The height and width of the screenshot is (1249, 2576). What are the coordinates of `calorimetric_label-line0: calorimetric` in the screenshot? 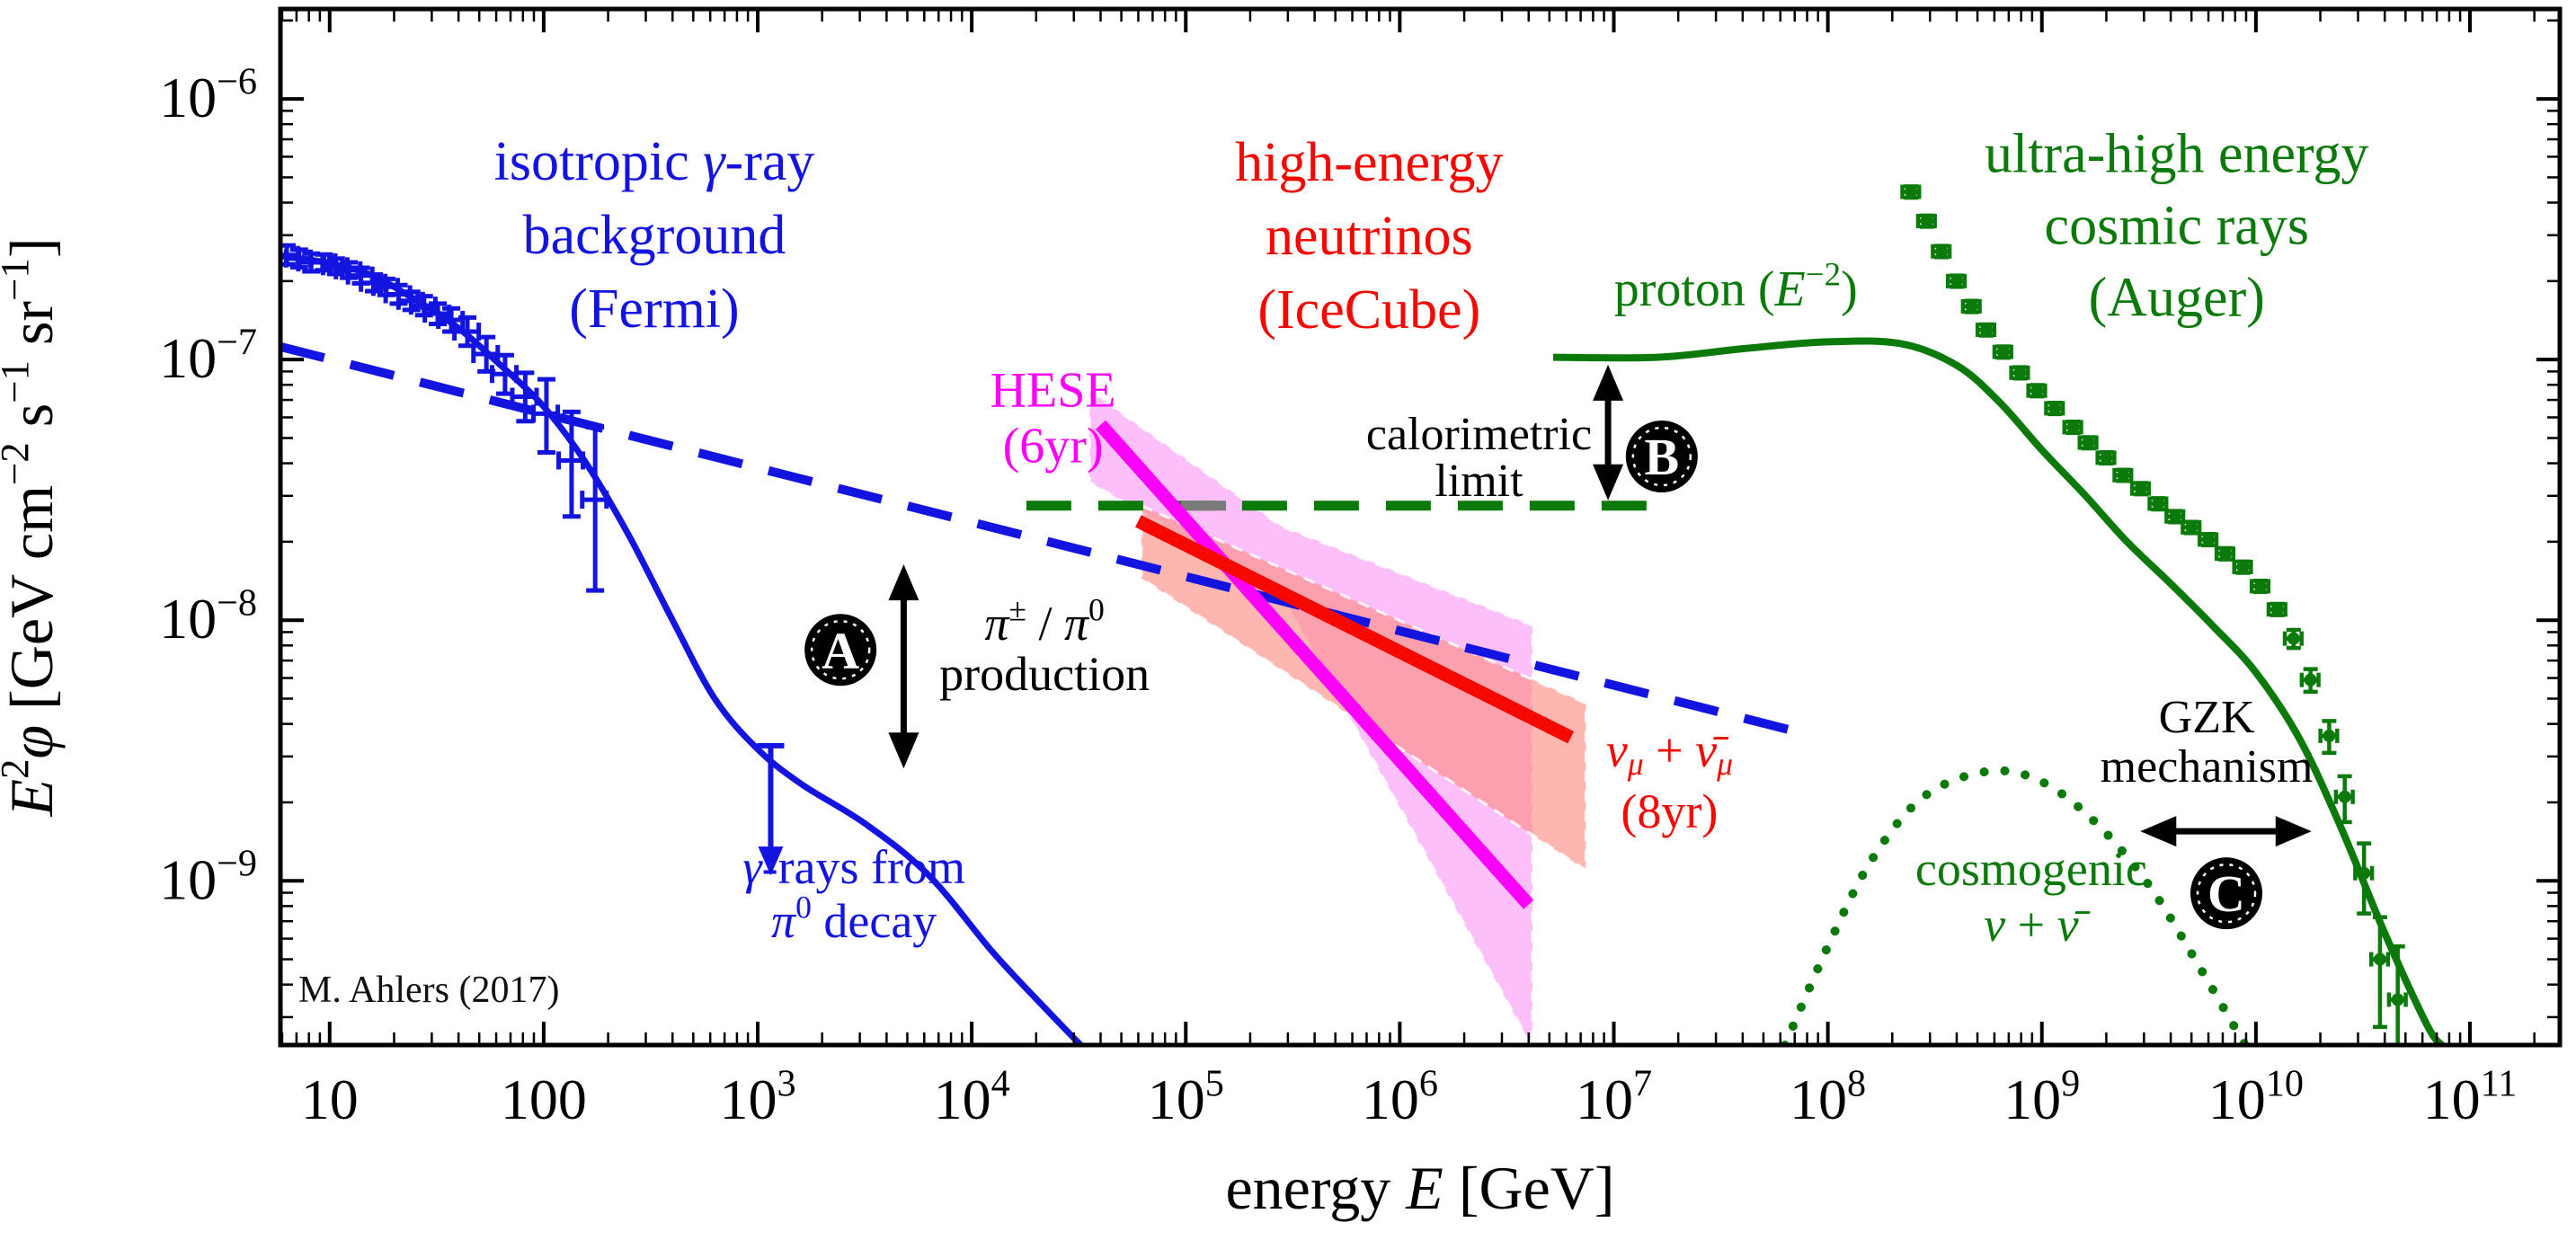 It's located at (1479, 434).